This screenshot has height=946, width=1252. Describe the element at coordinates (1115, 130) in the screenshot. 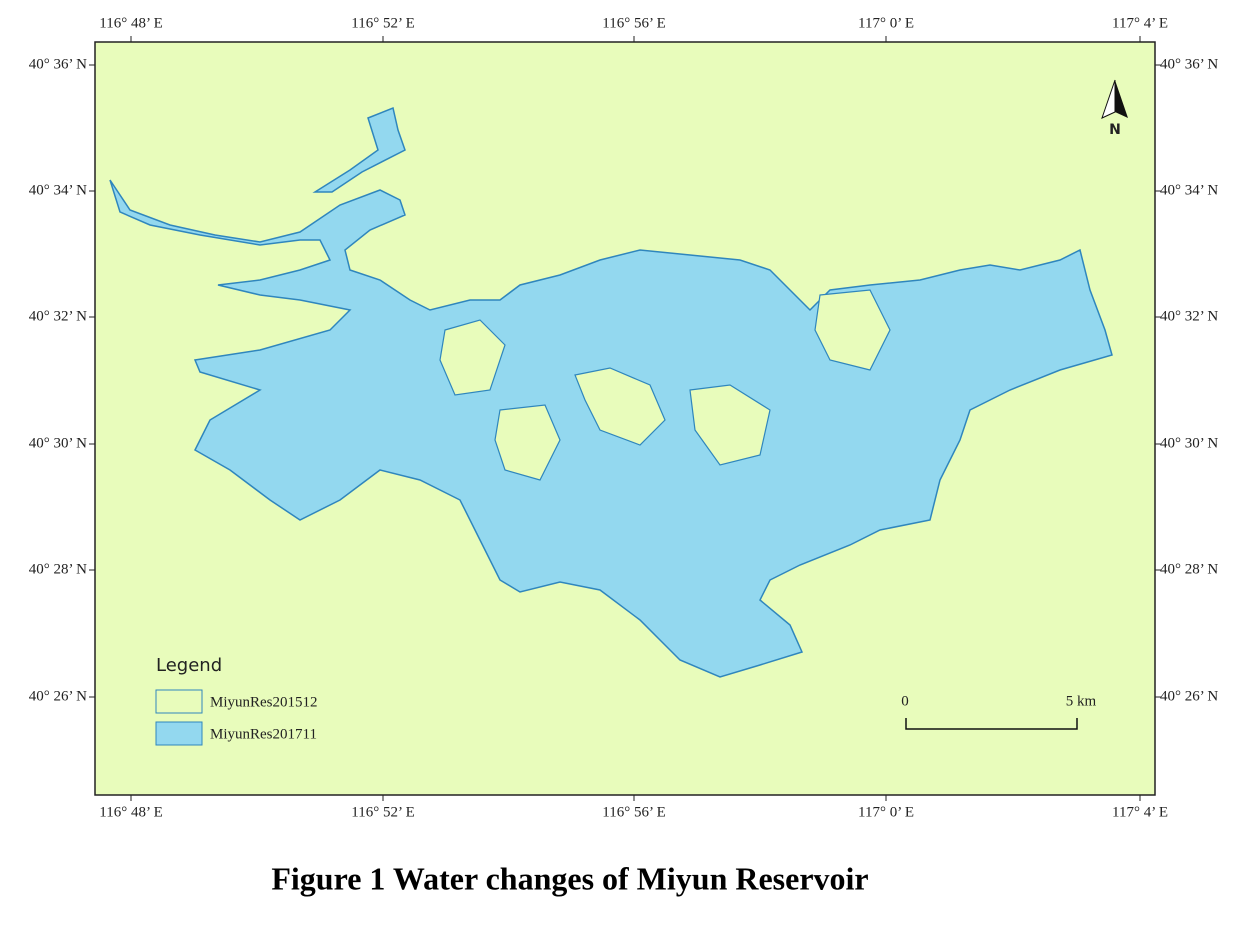

I see `north-label: N` at that location.